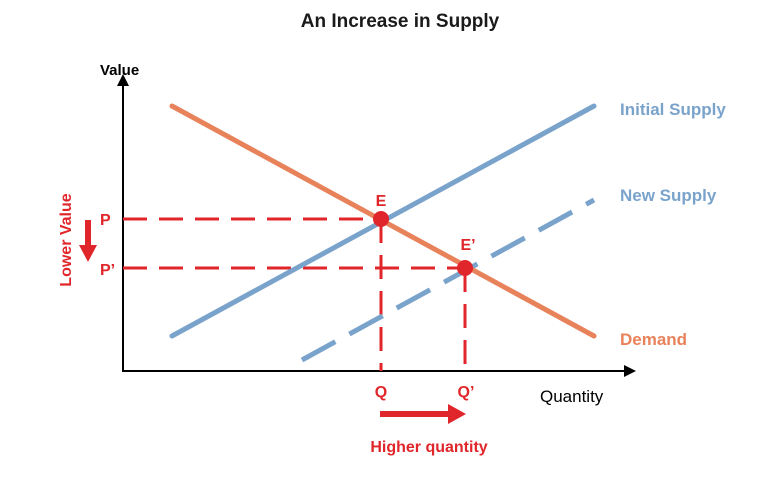 The height and width of the screenshot is (477, 758). What do you see at coordinates (381, 201) in the screenshot?
I see `point-e-label: E` at bounding box center [381, 201].